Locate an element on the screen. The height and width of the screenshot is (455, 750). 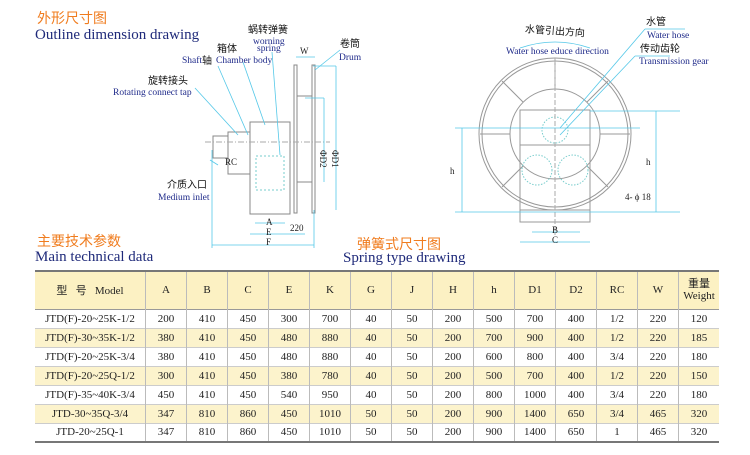
cell-value: 500 is located at coordinates (494, 375).